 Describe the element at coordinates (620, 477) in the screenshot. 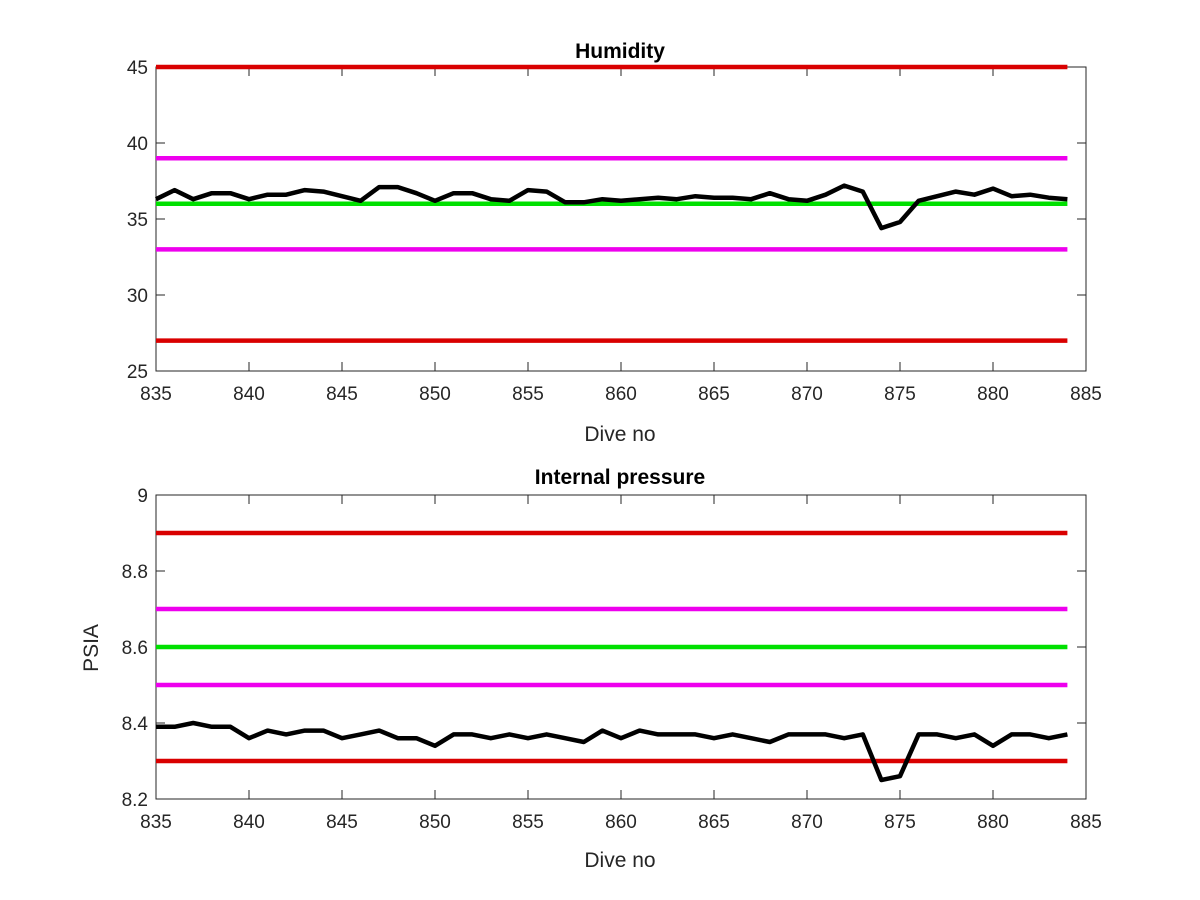

I see `chart-title: Internal pressure` at that location.